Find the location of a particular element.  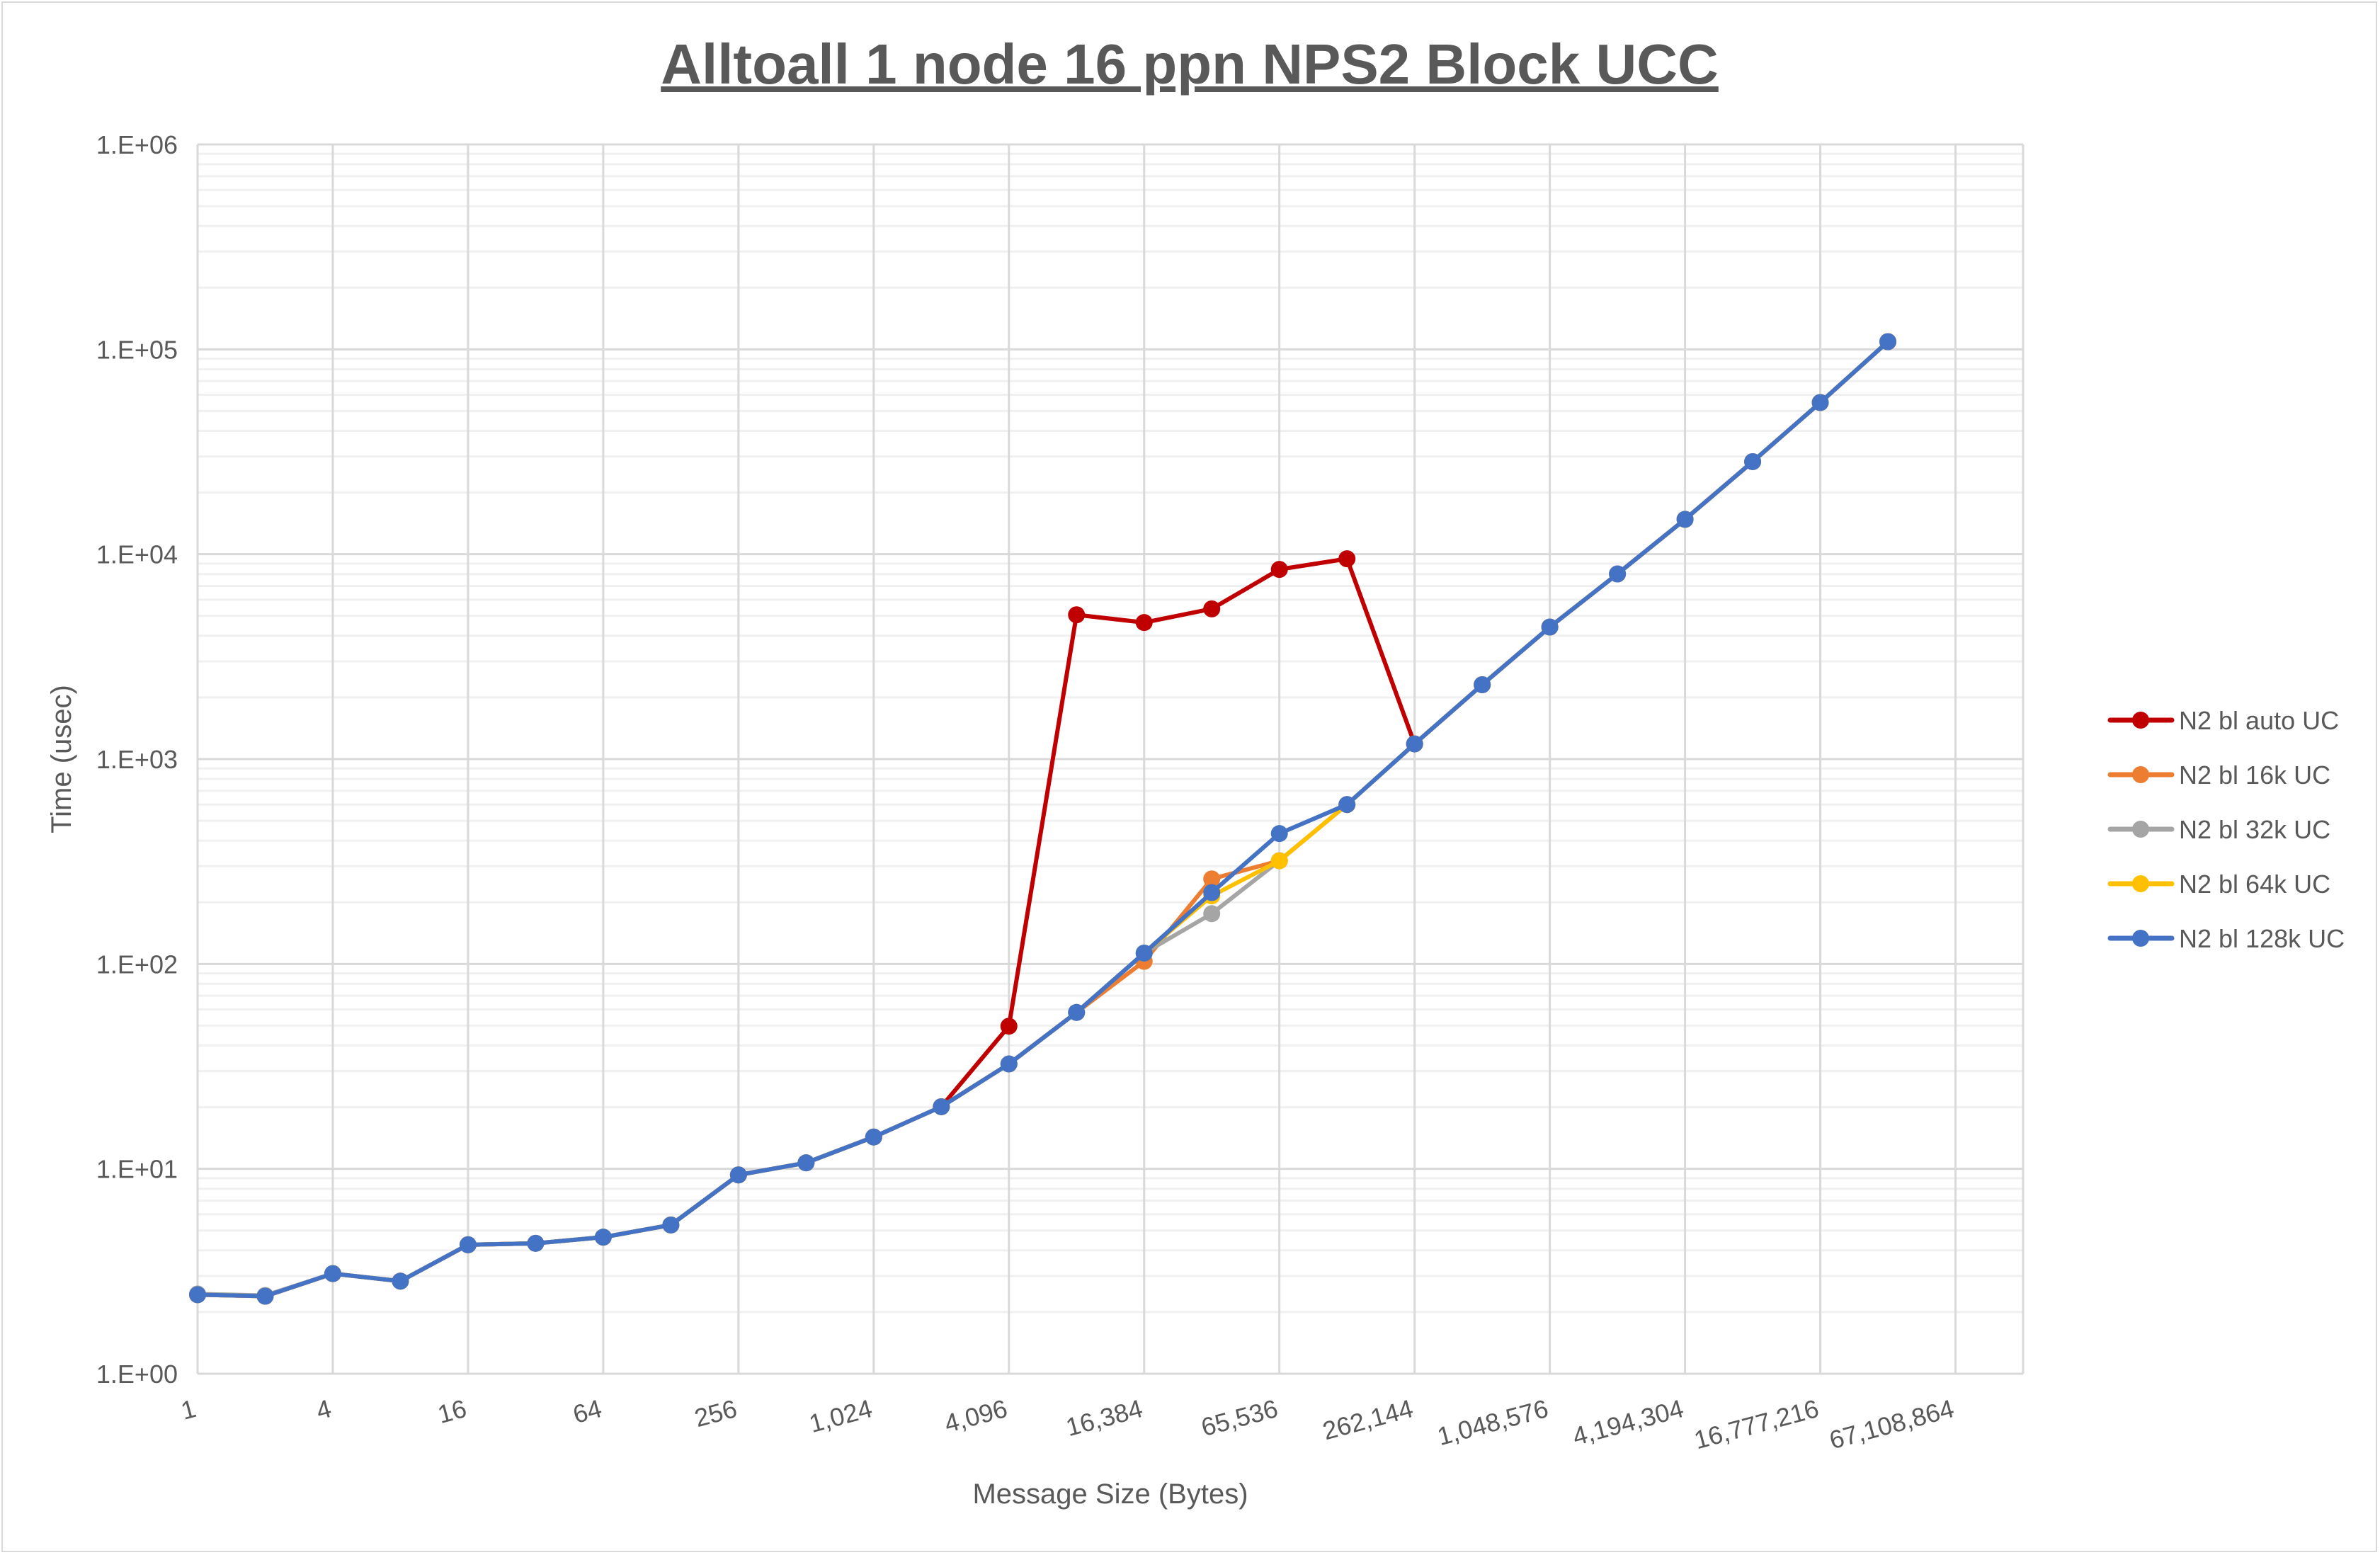

legend-item: N2 bl 64k UC is located at coordinates (2218, 885).